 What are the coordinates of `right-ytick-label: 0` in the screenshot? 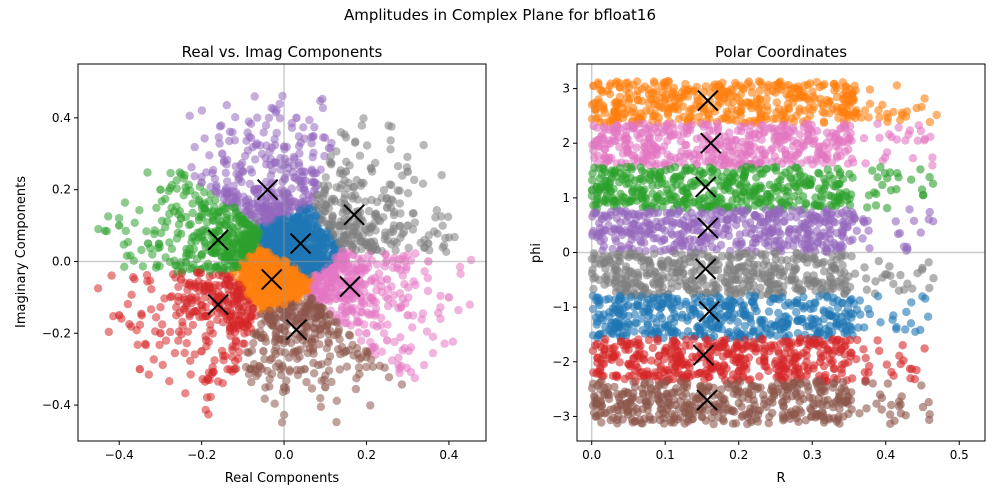 It's located at (566, 253).